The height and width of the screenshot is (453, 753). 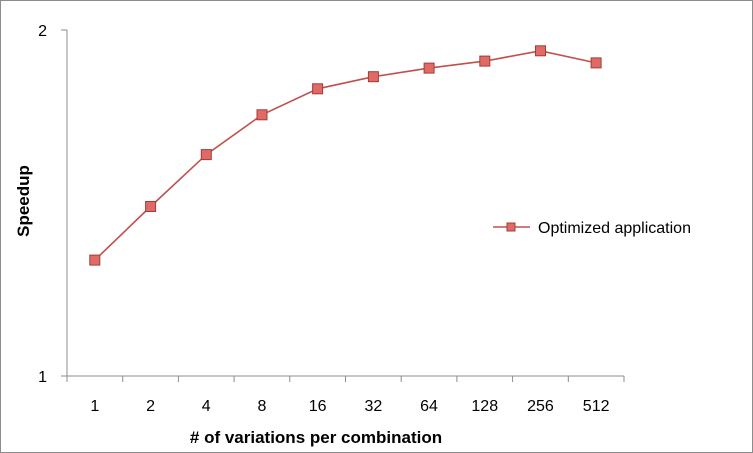 What do you see at coordinates (318, 406) in the screenshot?
I see `x-tick-label: 16` at bounding box center [318, 406].